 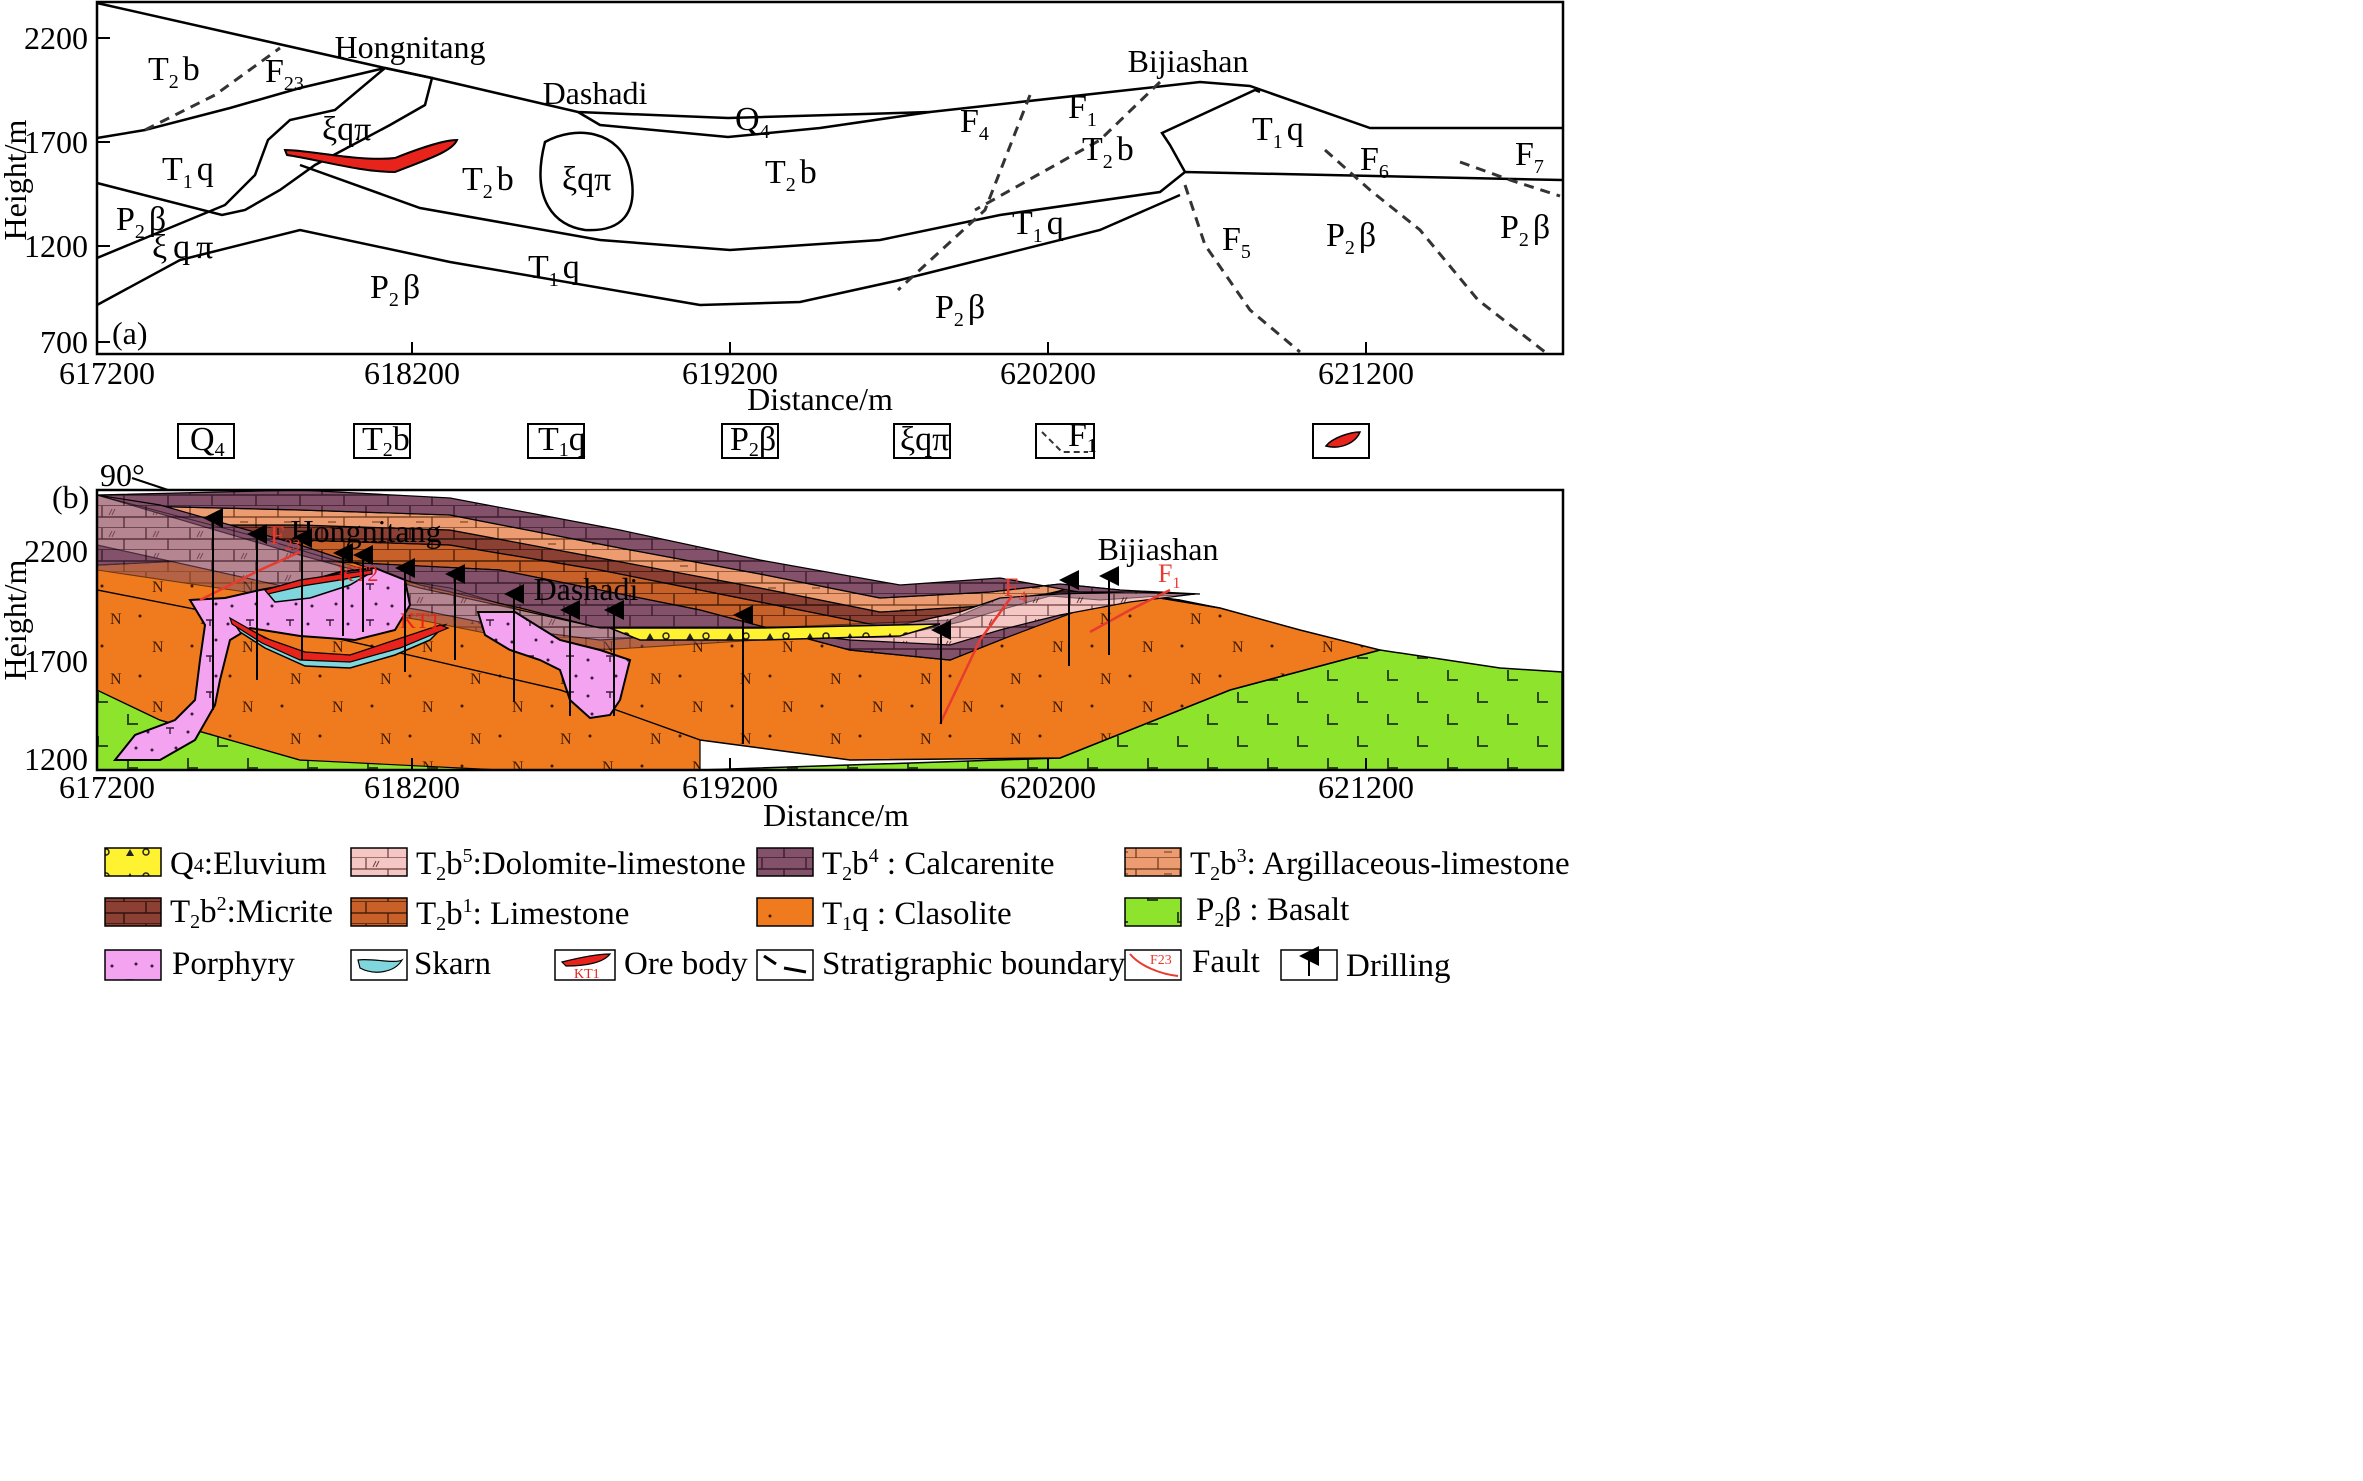 I want to click on panel-a-boundaries, so click(x=829, y=154).